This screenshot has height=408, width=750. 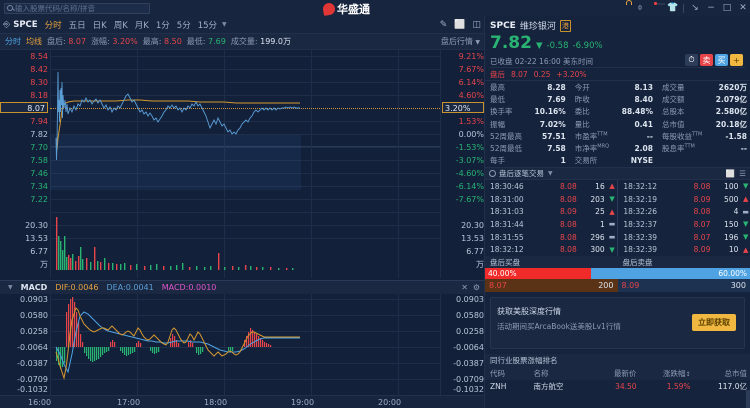 What do you see at coordinates (731, 237) in the screenshot?
I see `tick-volume: 196` at bounding box center [731, 237].